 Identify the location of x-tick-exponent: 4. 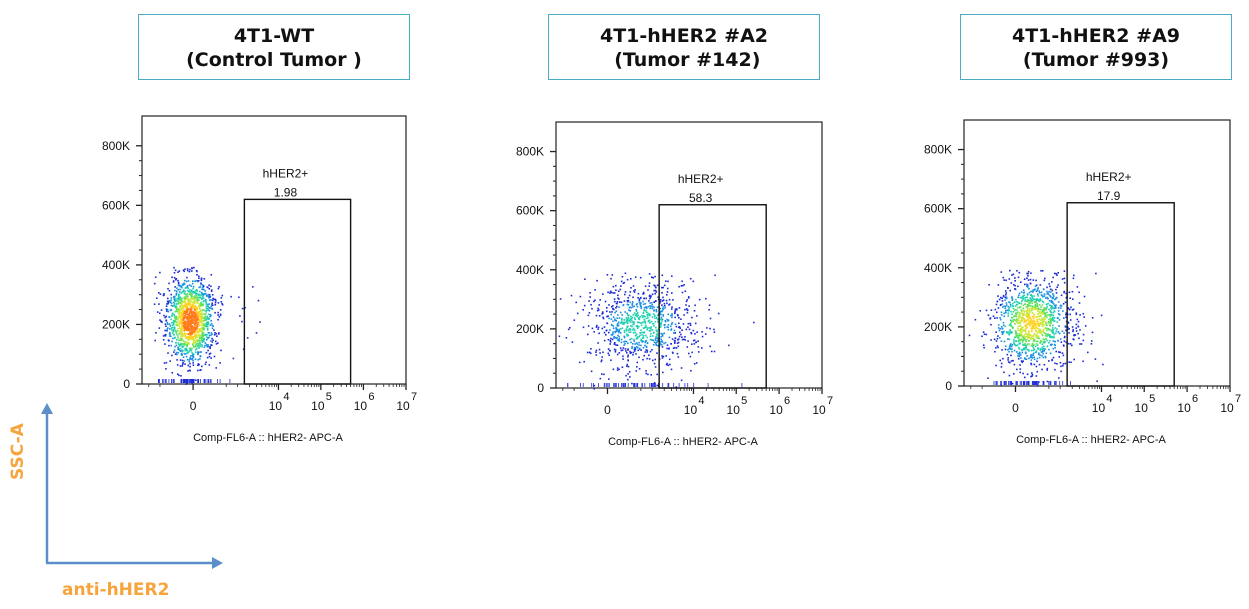
(286, 397).